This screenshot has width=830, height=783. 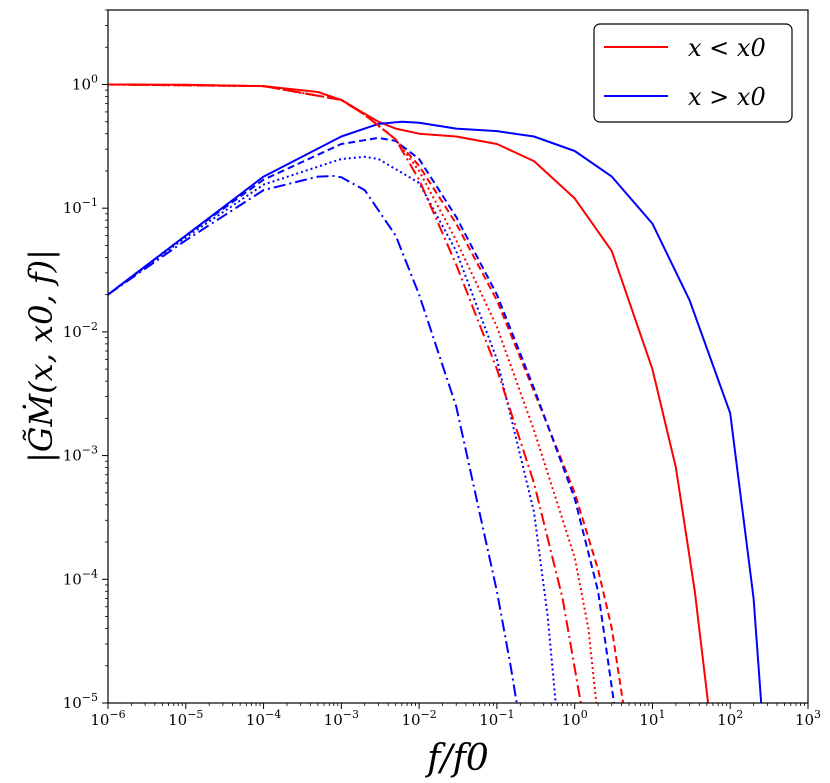 I want to click on y-tick-label: 10⁻⁵, so click(x=80, y=701).